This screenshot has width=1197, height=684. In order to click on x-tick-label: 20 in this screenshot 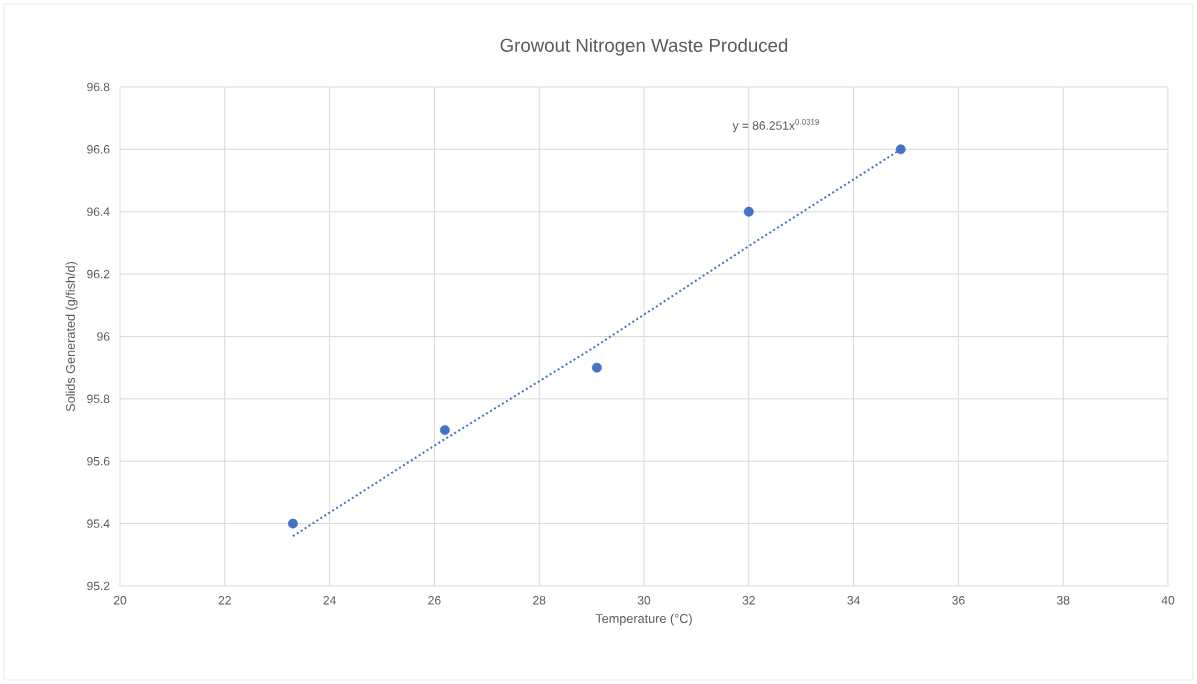, I will do `click(120, 600)`.